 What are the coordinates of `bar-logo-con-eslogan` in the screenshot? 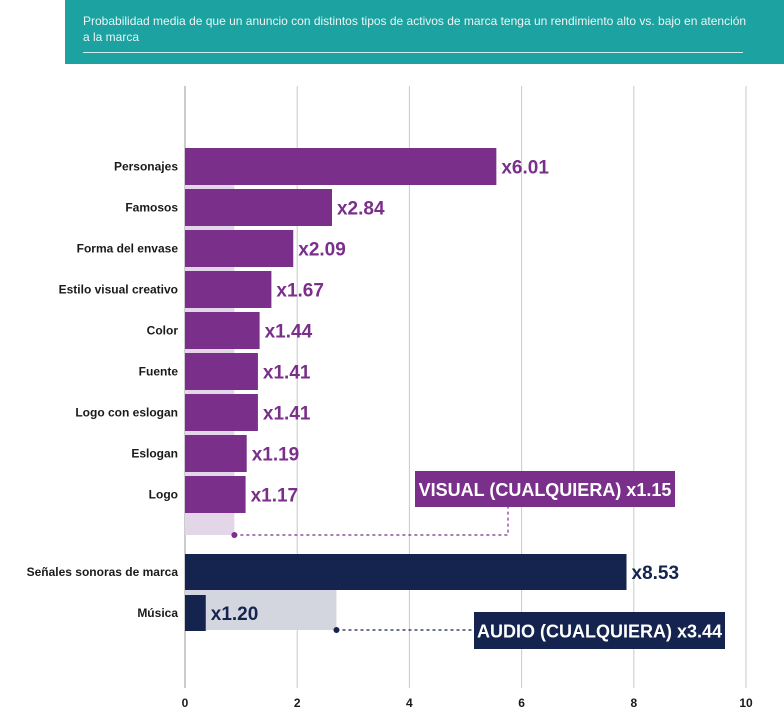 It's located at (221, 412).